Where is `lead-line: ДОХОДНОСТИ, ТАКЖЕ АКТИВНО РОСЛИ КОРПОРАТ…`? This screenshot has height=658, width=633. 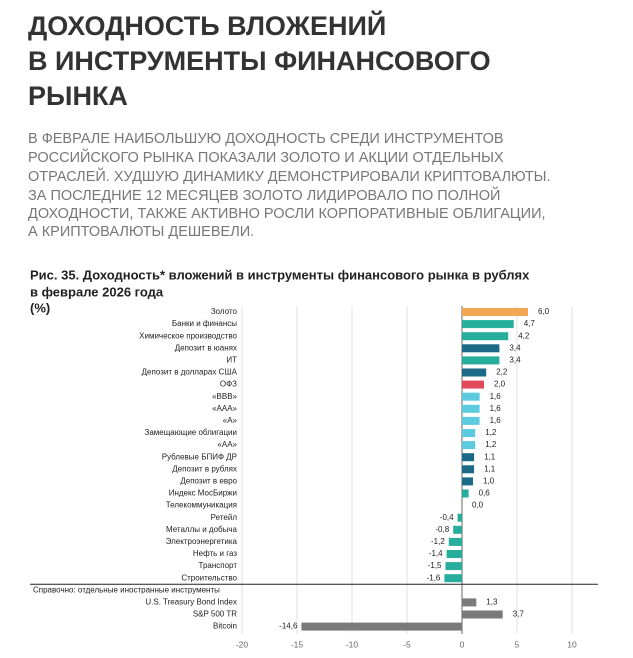
lead-line: ДОХОДНОСТИ, ТАКЖЕ АКТИВНО РОСЛИ КОРПОРАТ… is located at coordinates (287, 214).